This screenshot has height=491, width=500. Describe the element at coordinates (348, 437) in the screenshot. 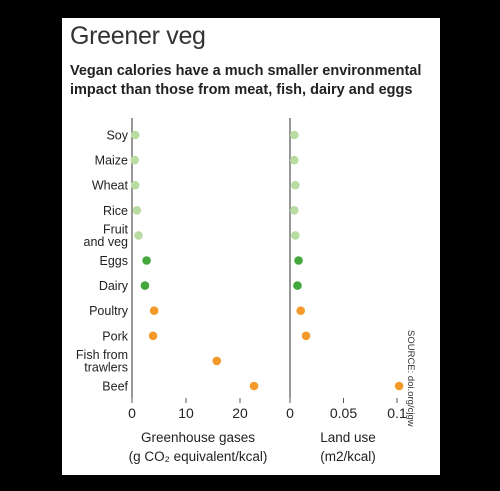

I see `land-use-axis-title-line1: Land use` at that location.